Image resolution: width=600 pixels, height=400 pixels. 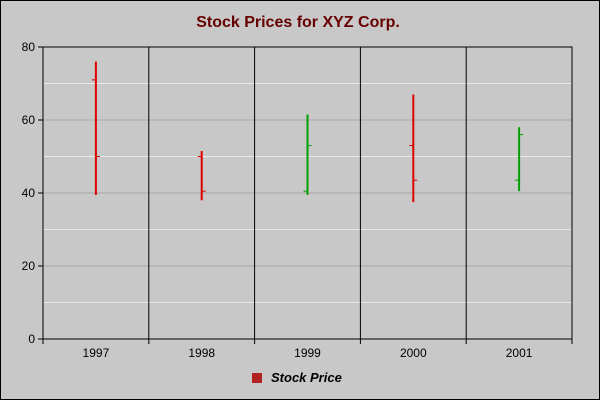 I want to click on y-axis: 0 20 40 60 80, so click(x=32, y=193).